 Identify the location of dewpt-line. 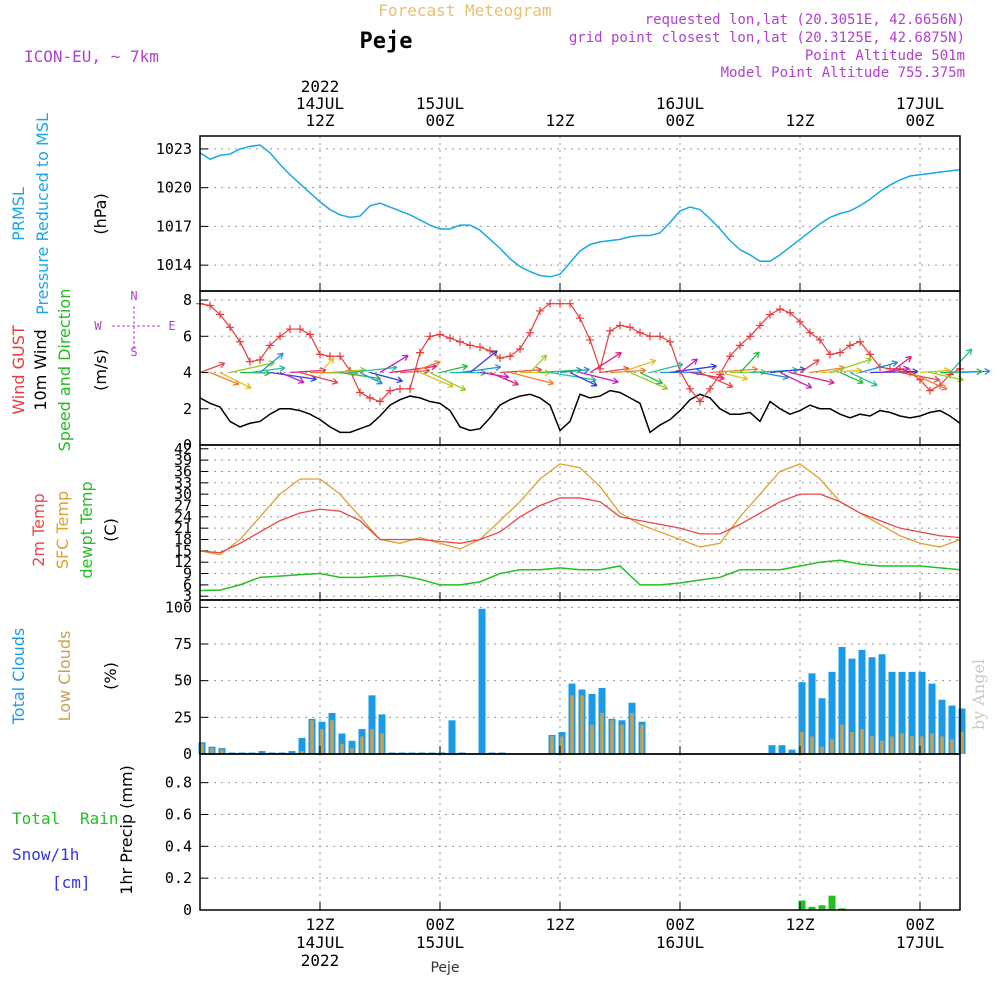
(580, 575).